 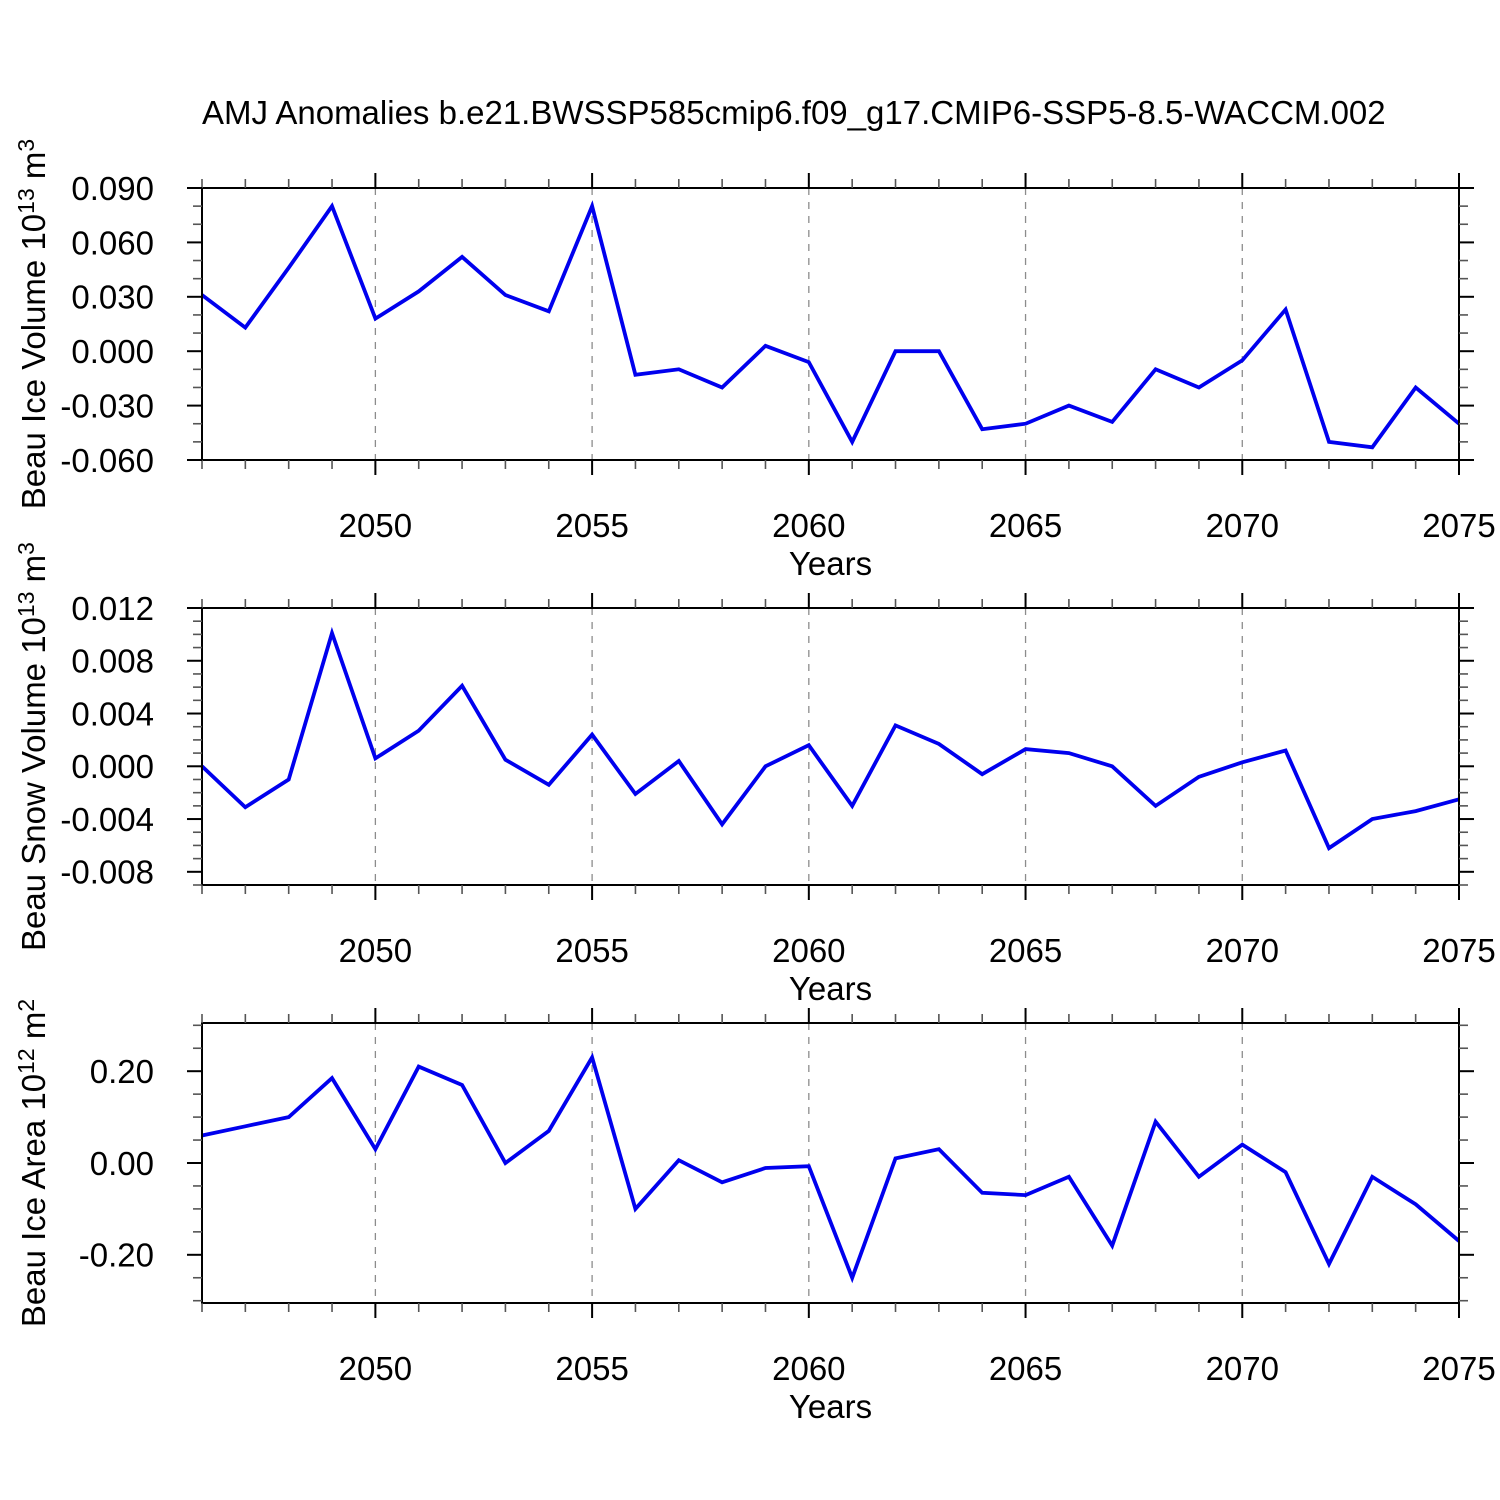 I want to click on y-tick-label: -0.20, so click(x=116, y=1255).